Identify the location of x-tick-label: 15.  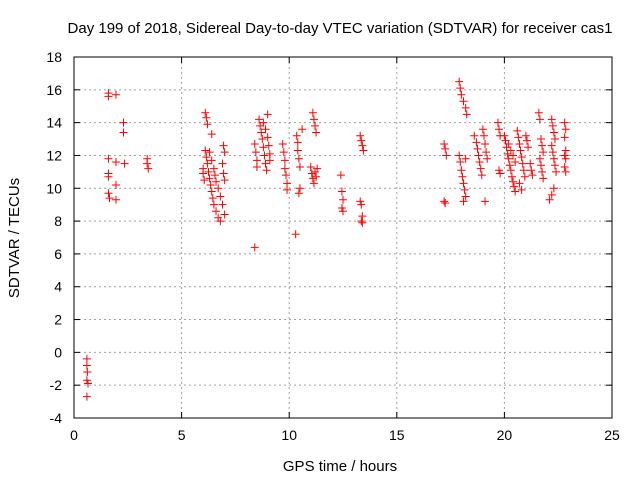
(397, 435).